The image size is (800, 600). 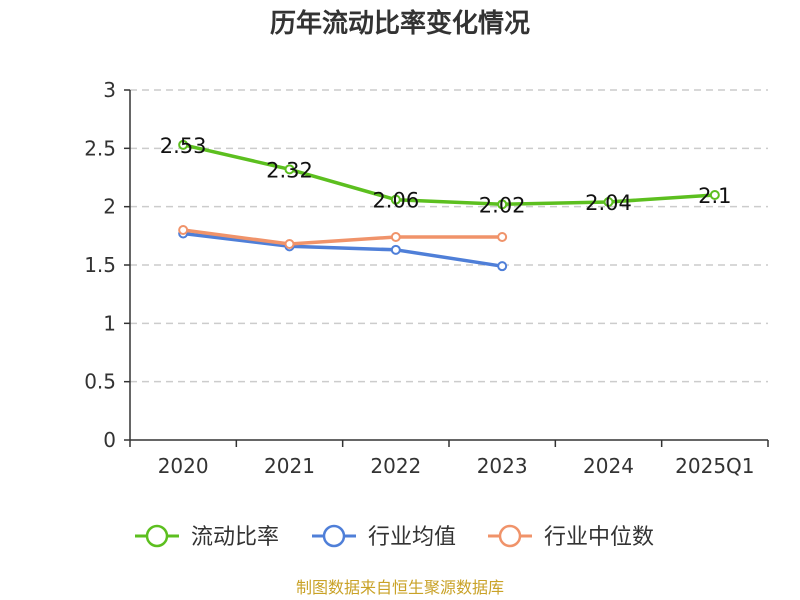 I want to click on data-label: 2.32, so click(x=289, y=170).